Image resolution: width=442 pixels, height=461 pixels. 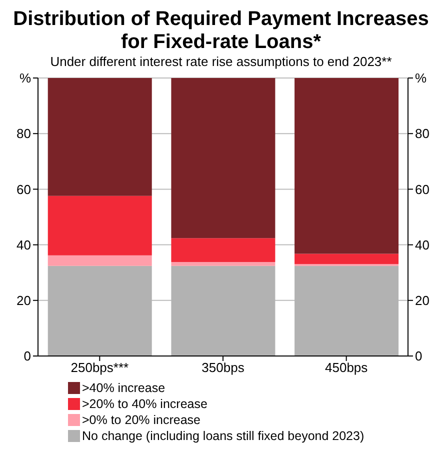 I want to click on y2-tick-label: %, so click(x=421, y=78).